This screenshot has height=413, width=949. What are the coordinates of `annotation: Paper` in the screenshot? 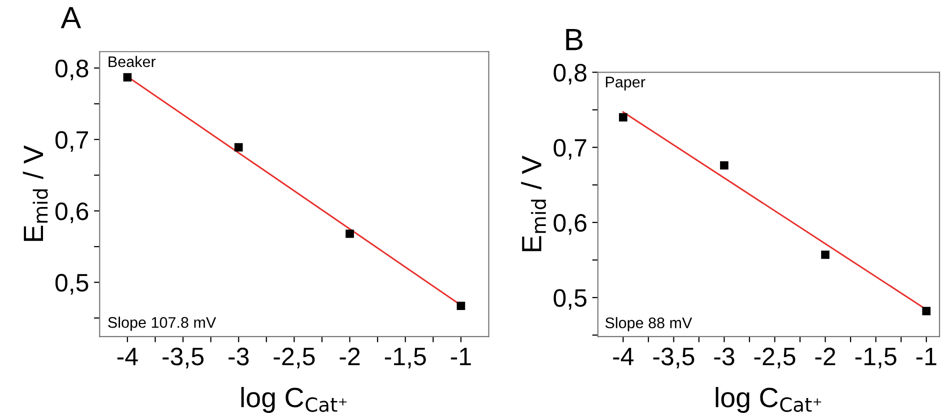 It's located at (626, 83).